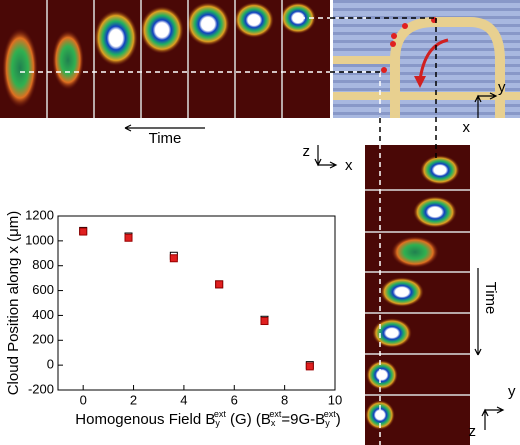 The width and height of the screenshot is (520, 445). I want to click on y-tick-label: 1000, so click(39, 239).